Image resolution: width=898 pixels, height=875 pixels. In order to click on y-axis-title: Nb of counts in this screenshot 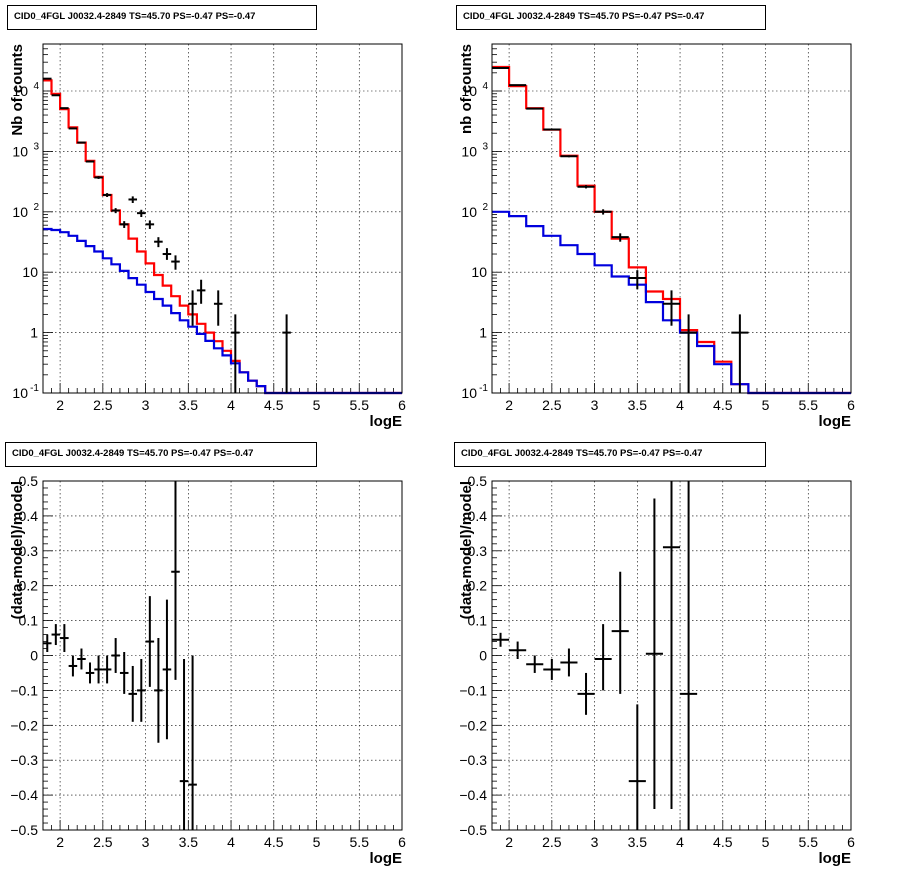, I will do `click(17, 90)`.